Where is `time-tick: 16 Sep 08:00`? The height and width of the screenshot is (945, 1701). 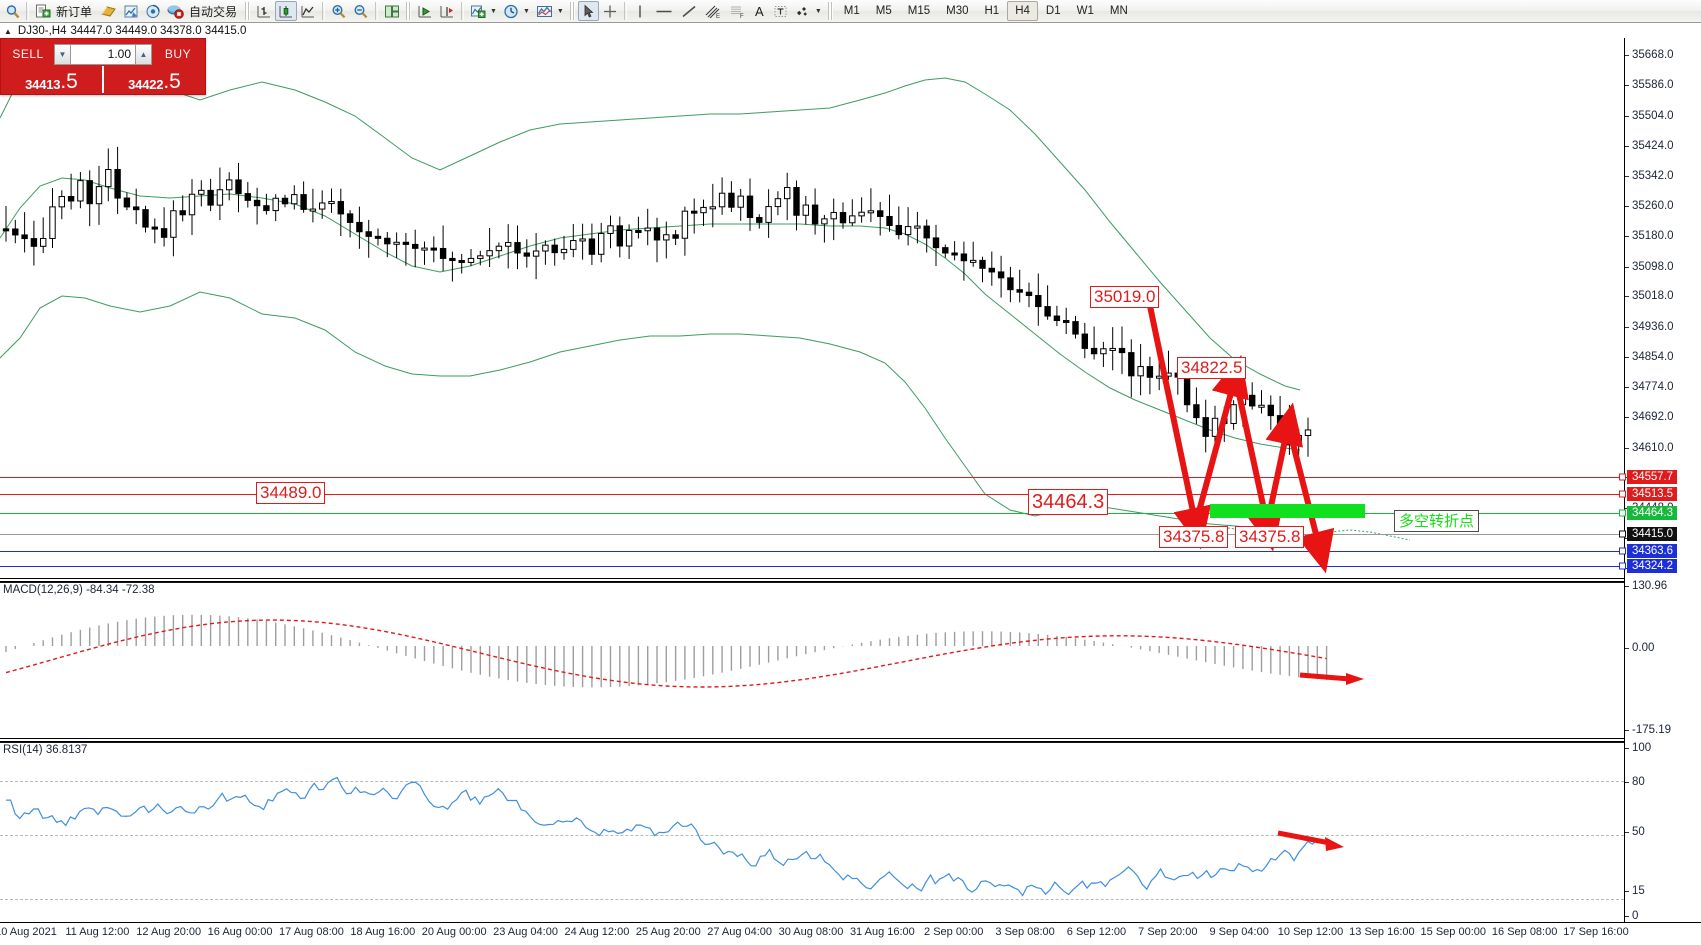 time-tick: 16 Sep 08:00 is located at coordinates (1524, 932).